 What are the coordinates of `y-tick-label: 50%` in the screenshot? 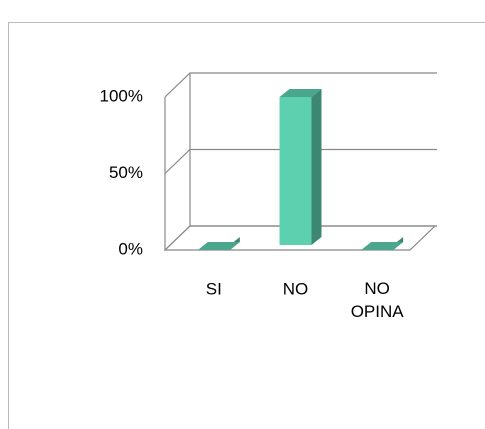 It's located at (126, 172).